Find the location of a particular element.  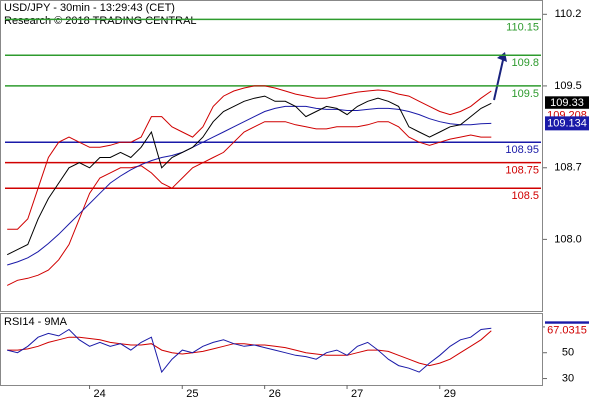

x-tick-label: 25 is located at coordinates (192, 394).